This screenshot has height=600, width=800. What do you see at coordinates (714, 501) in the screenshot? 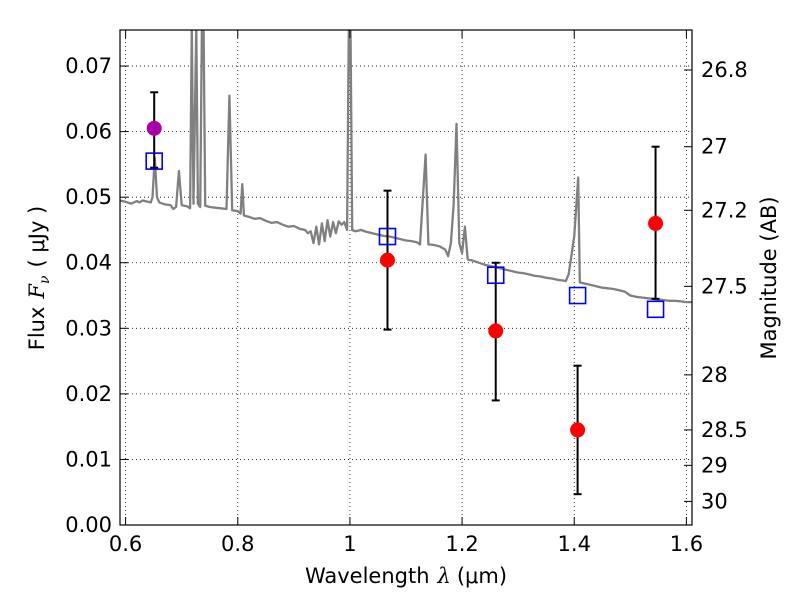
I see `y2-tick-label: 30` at bounding box center [714, 501].